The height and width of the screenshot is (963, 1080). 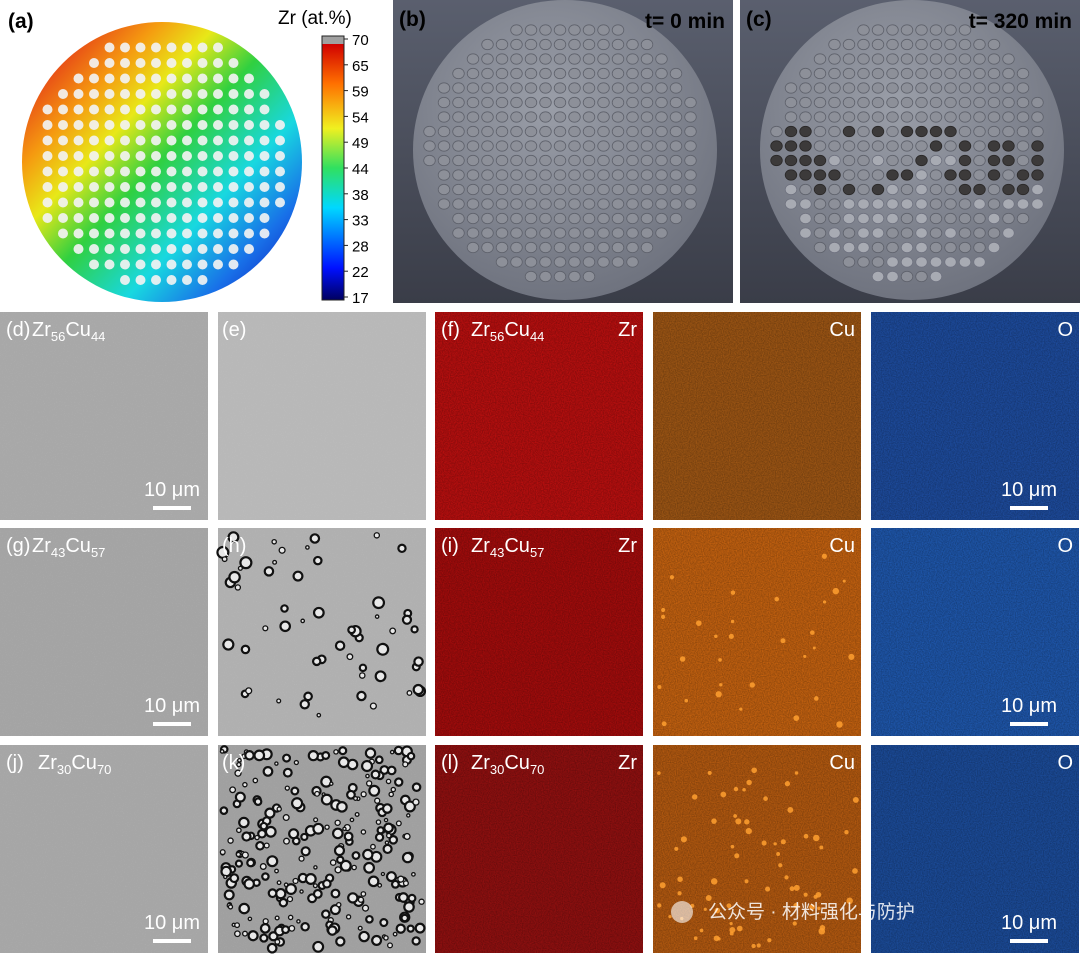 I want to click on scale-bar-label: 10 μm, so click(x=172, y=706).